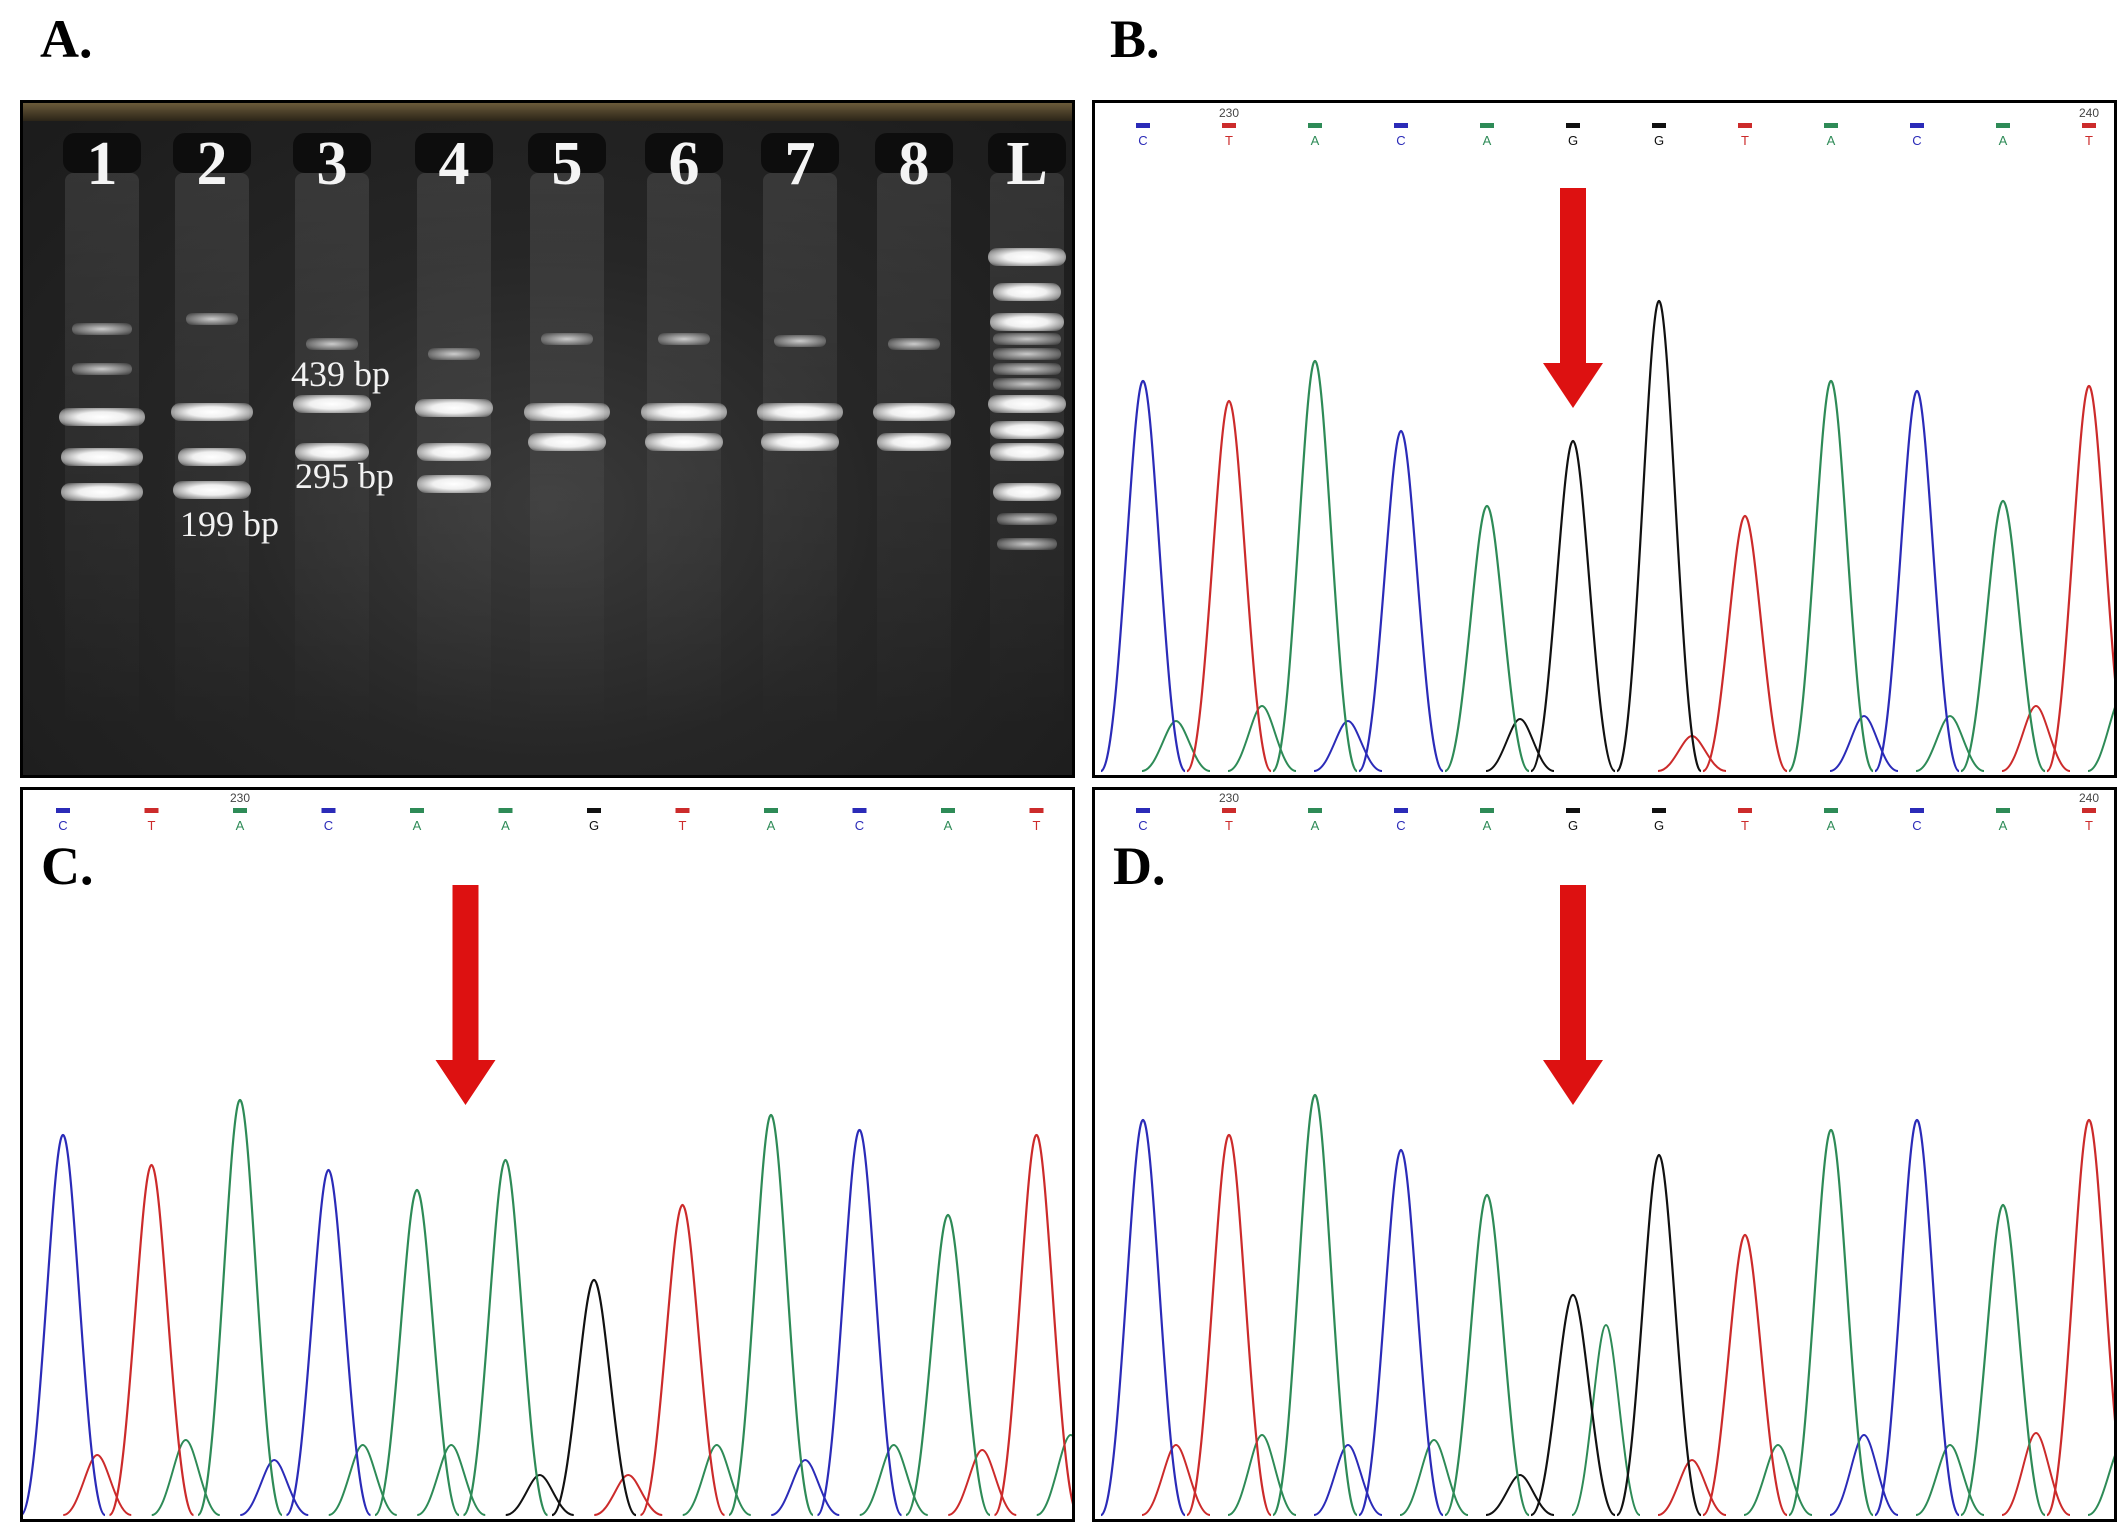 This screenshot has height=1537, width=2128. I want to click on position-number: 230, so click(1229, 798).